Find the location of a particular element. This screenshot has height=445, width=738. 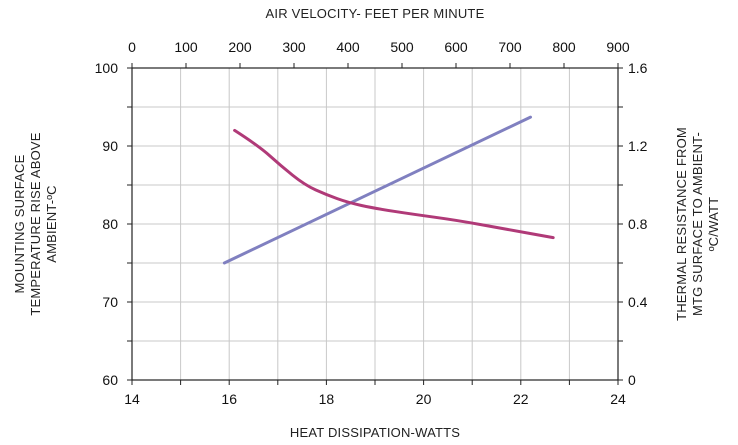

y-right-title-line-3: ºC/WATT is located at coordinates (713, 224).